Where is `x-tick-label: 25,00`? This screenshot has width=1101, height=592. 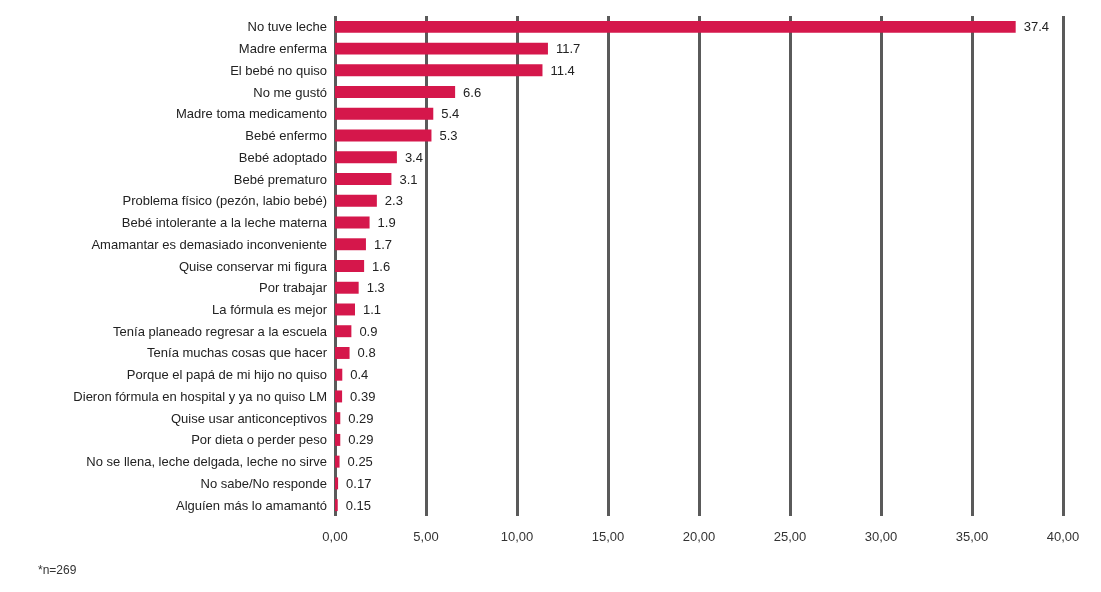 x-tick-label: 25,00 is located at coordinates (790, 536).